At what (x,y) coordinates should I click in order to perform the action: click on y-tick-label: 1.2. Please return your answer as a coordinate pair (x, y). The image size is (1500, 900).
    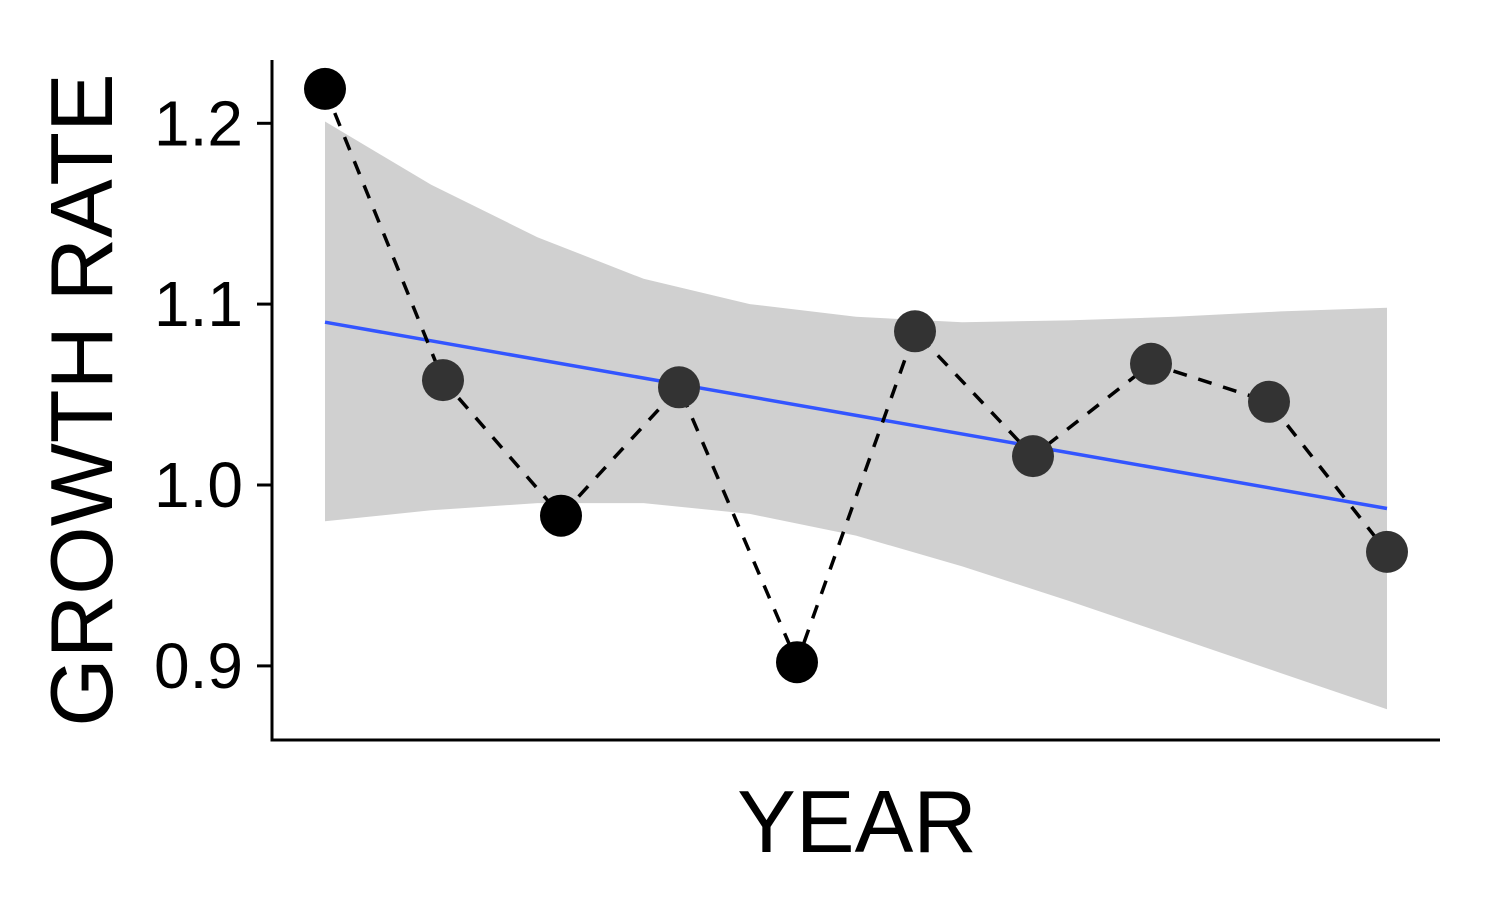
    Looking at the image, I should click on (198, 123).